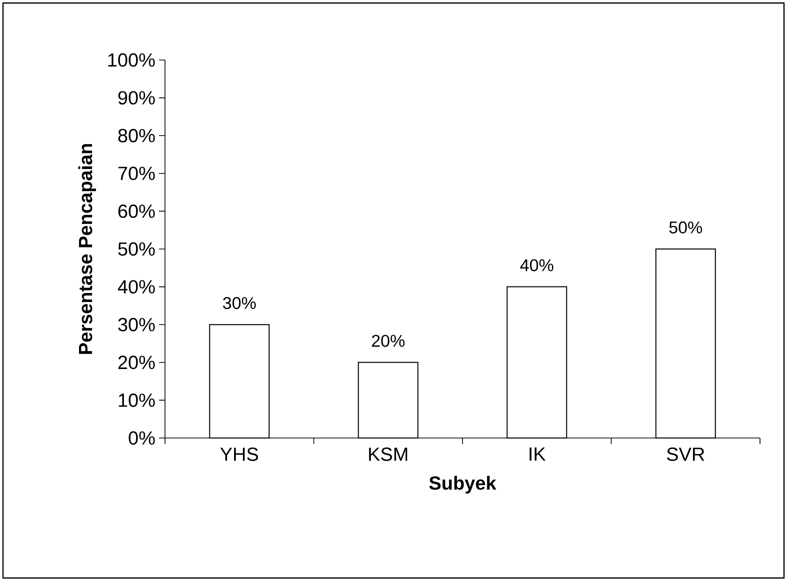  Describe the element at coordinates (136, 287) in the screenshot. I see `y-tick-label: 40%` at that location.